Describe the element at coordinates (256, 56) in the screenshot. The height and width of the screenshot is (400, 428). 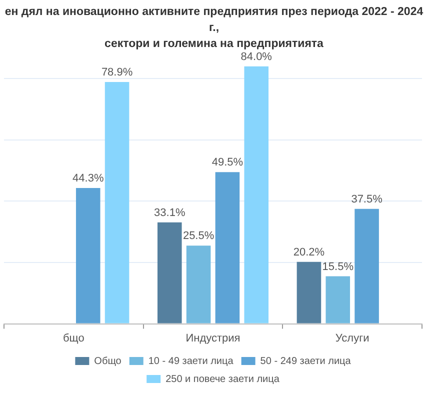
I see `data-label: 84.0%` at that location.